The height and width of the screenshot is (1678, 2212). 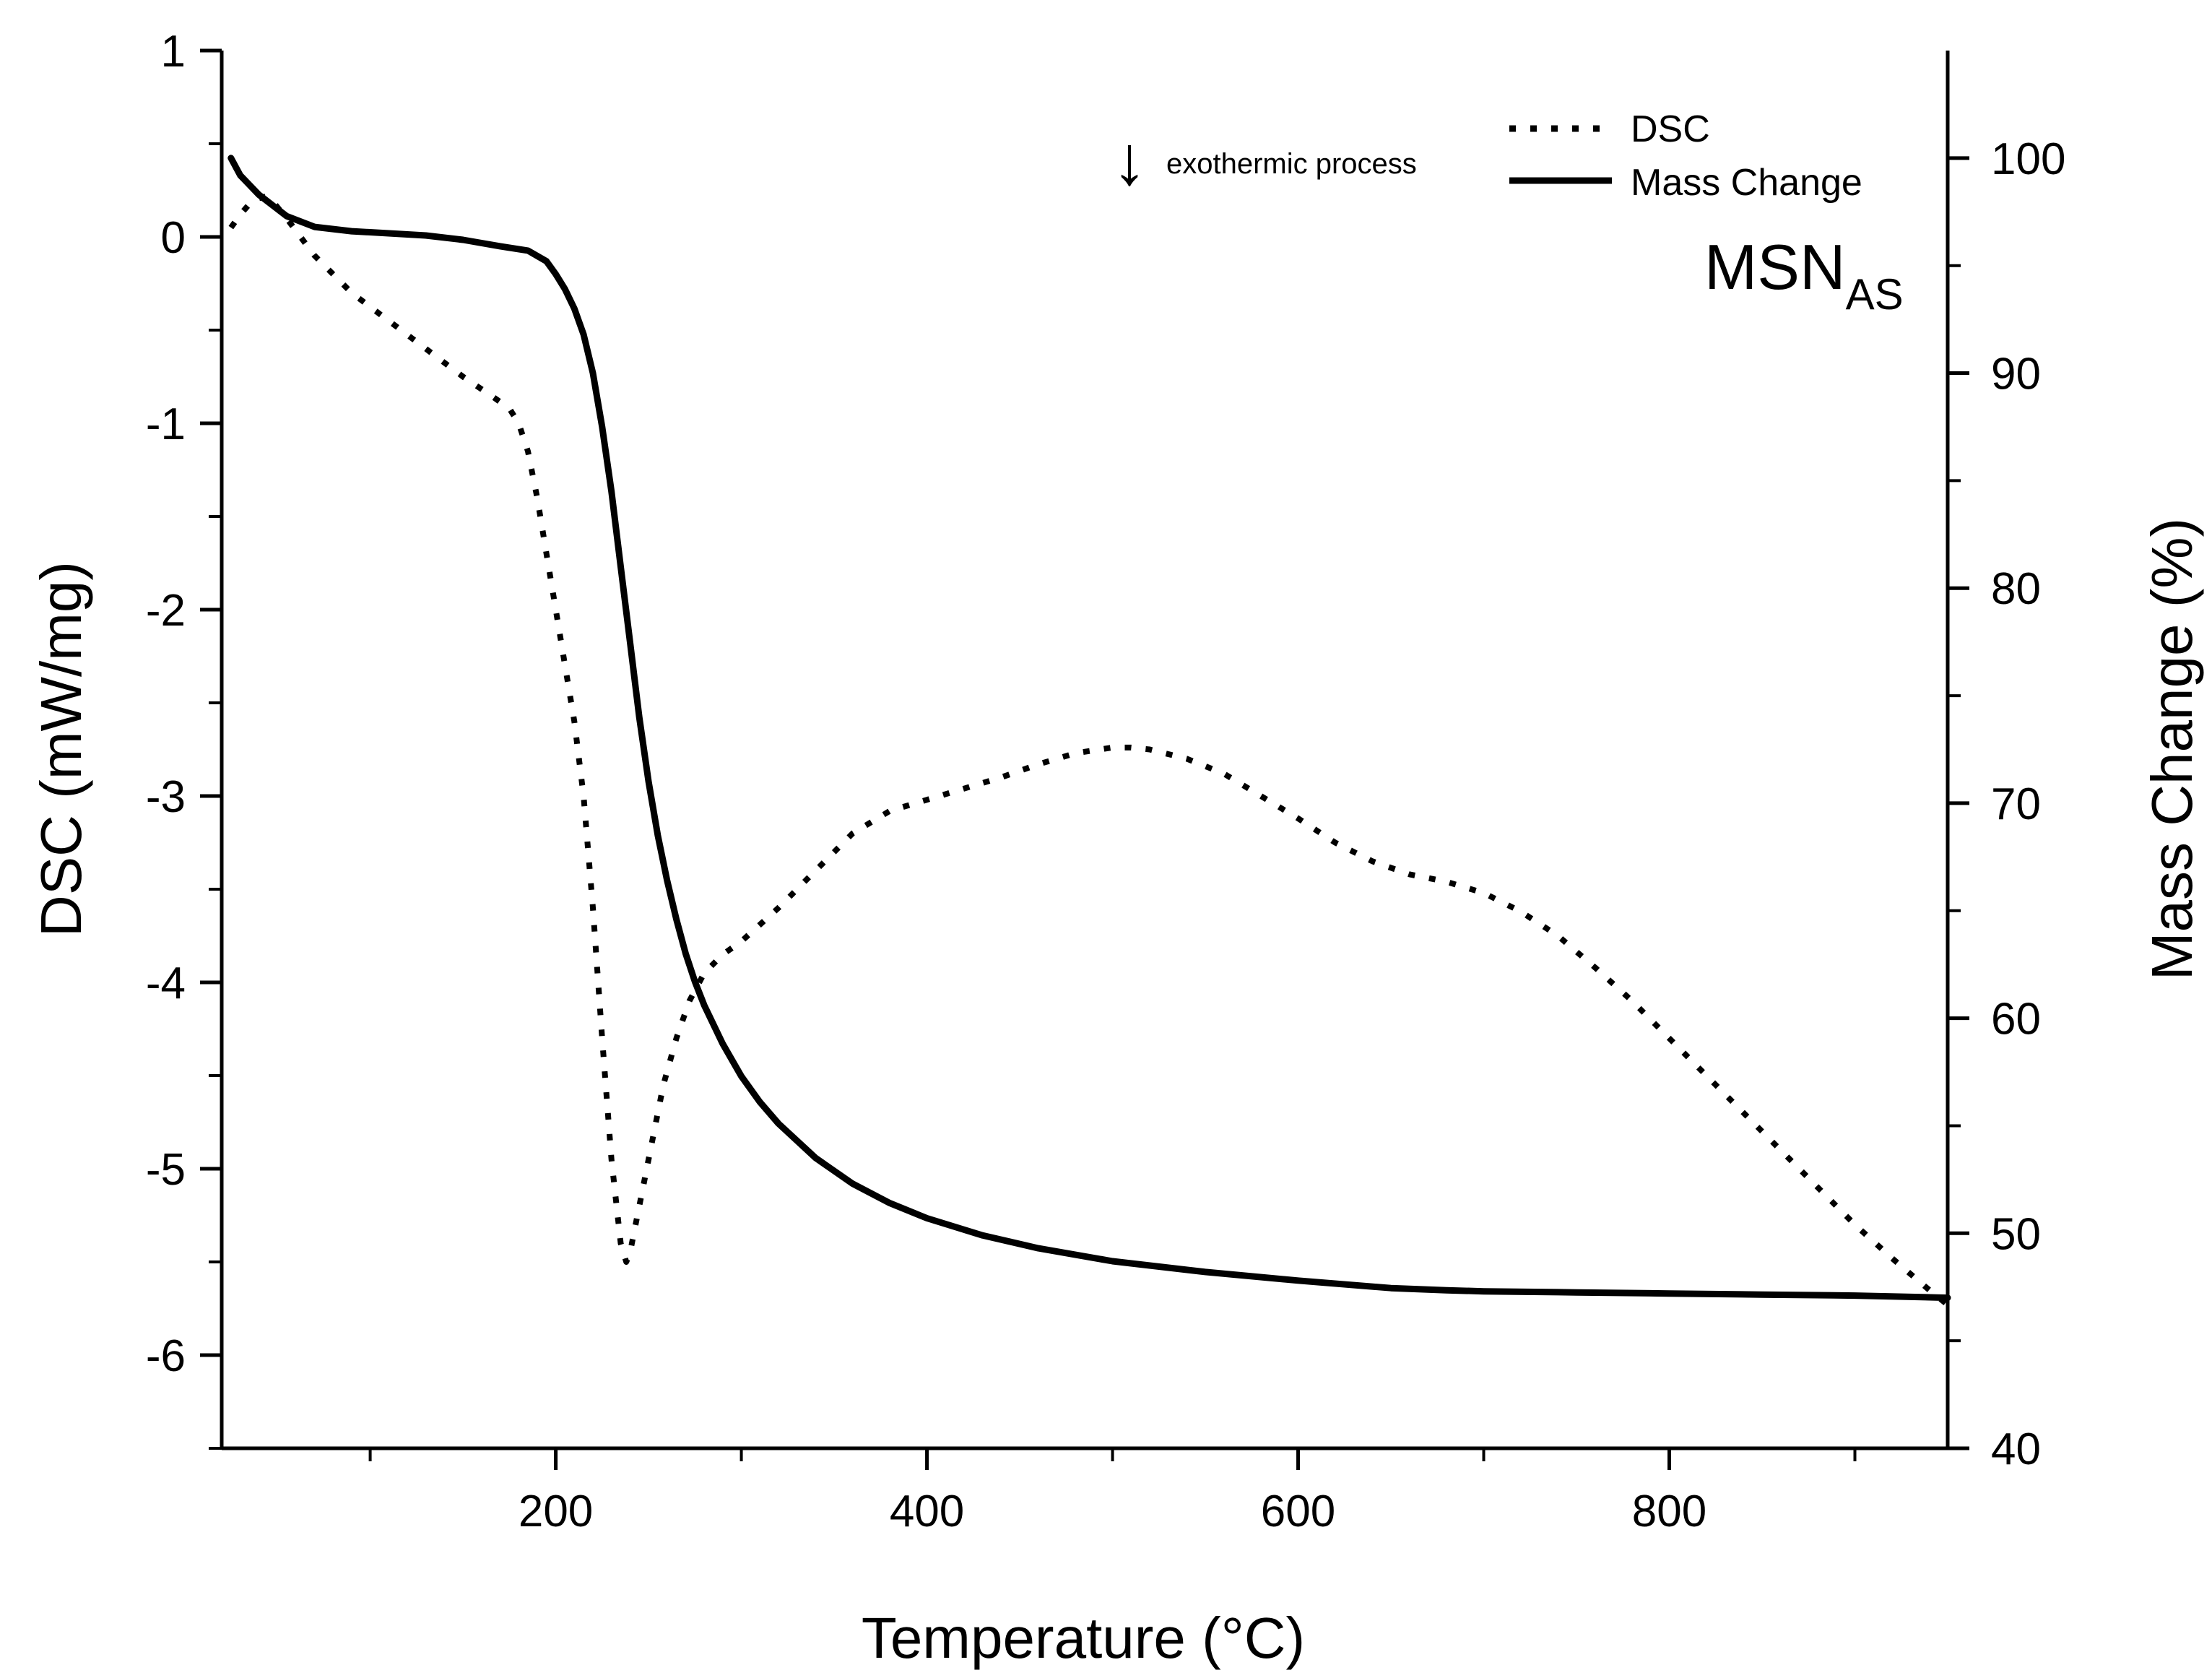 I want to click on x-tick-label: 200, so click(x=556, y=1511).